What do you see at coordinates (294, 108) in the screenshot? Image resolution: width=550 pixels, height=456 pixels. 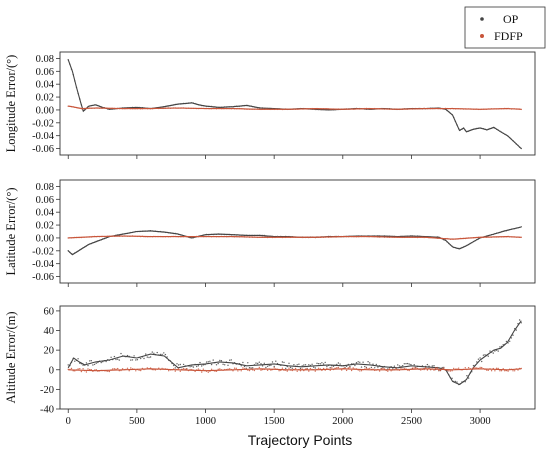 I see `series-fdfp` at bounding box center [294, 108].